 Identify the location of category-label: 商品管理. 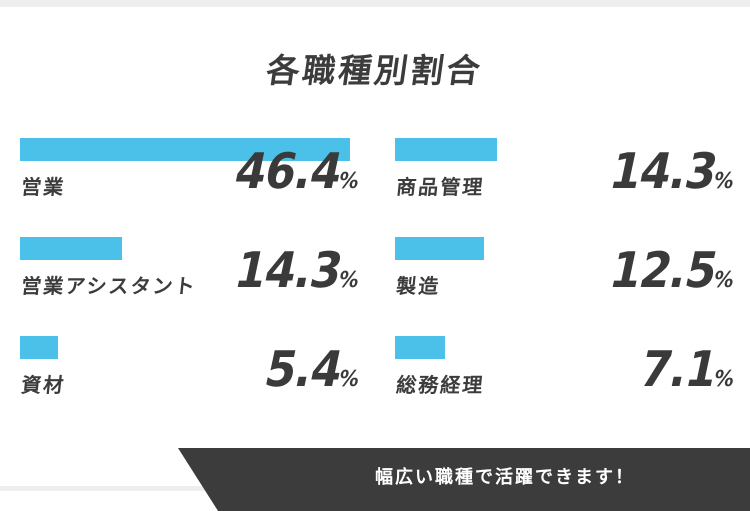
(440, 187).